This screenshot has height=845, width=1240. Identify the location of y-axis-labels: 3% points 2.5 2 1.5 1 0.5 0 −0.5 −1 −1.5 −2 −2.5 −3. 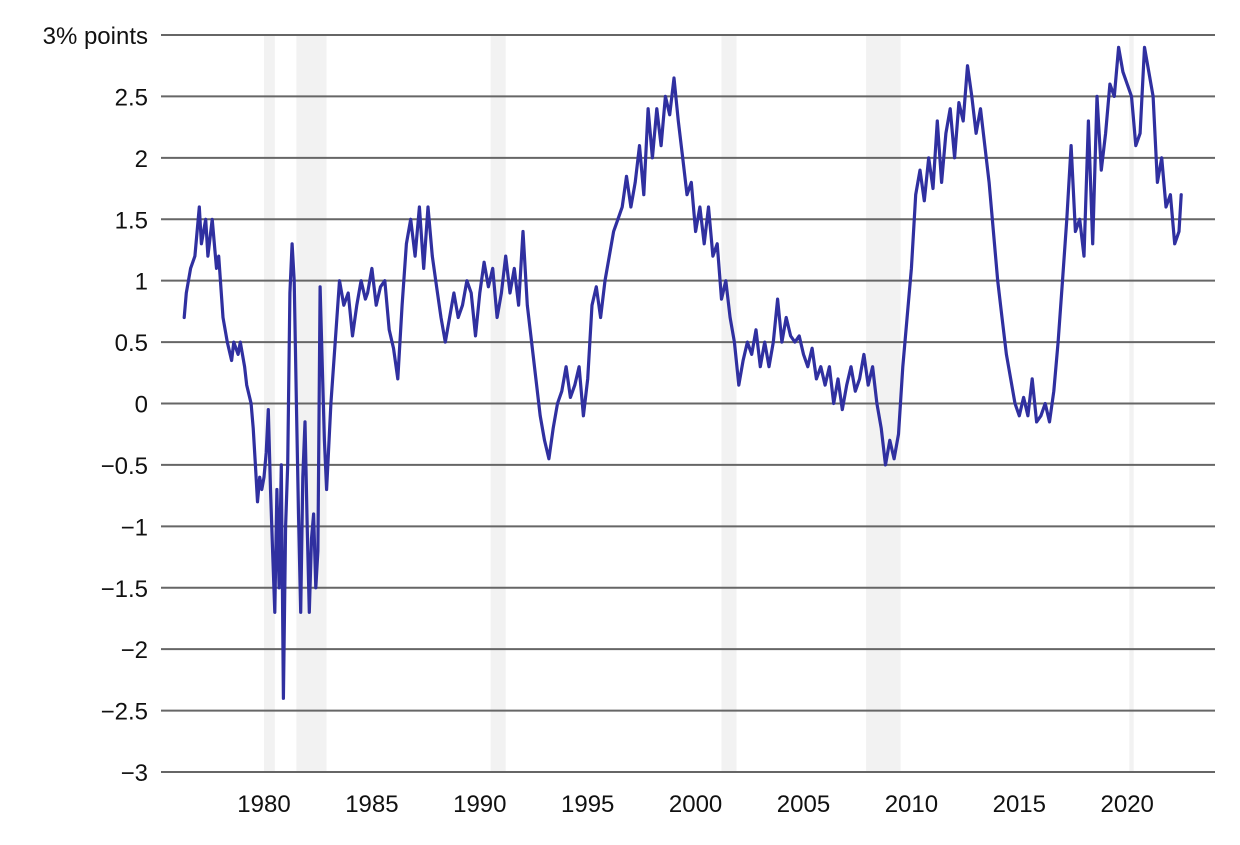
(95, 405).